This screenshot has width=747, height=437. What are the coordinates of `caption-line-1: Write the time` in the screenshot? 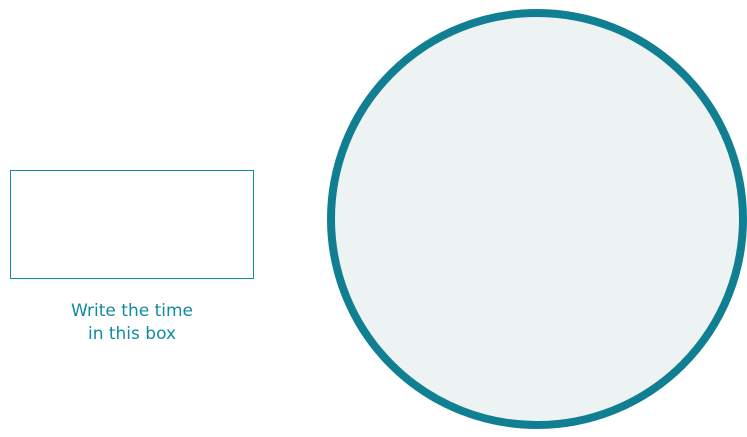 It's located at (132, 311).